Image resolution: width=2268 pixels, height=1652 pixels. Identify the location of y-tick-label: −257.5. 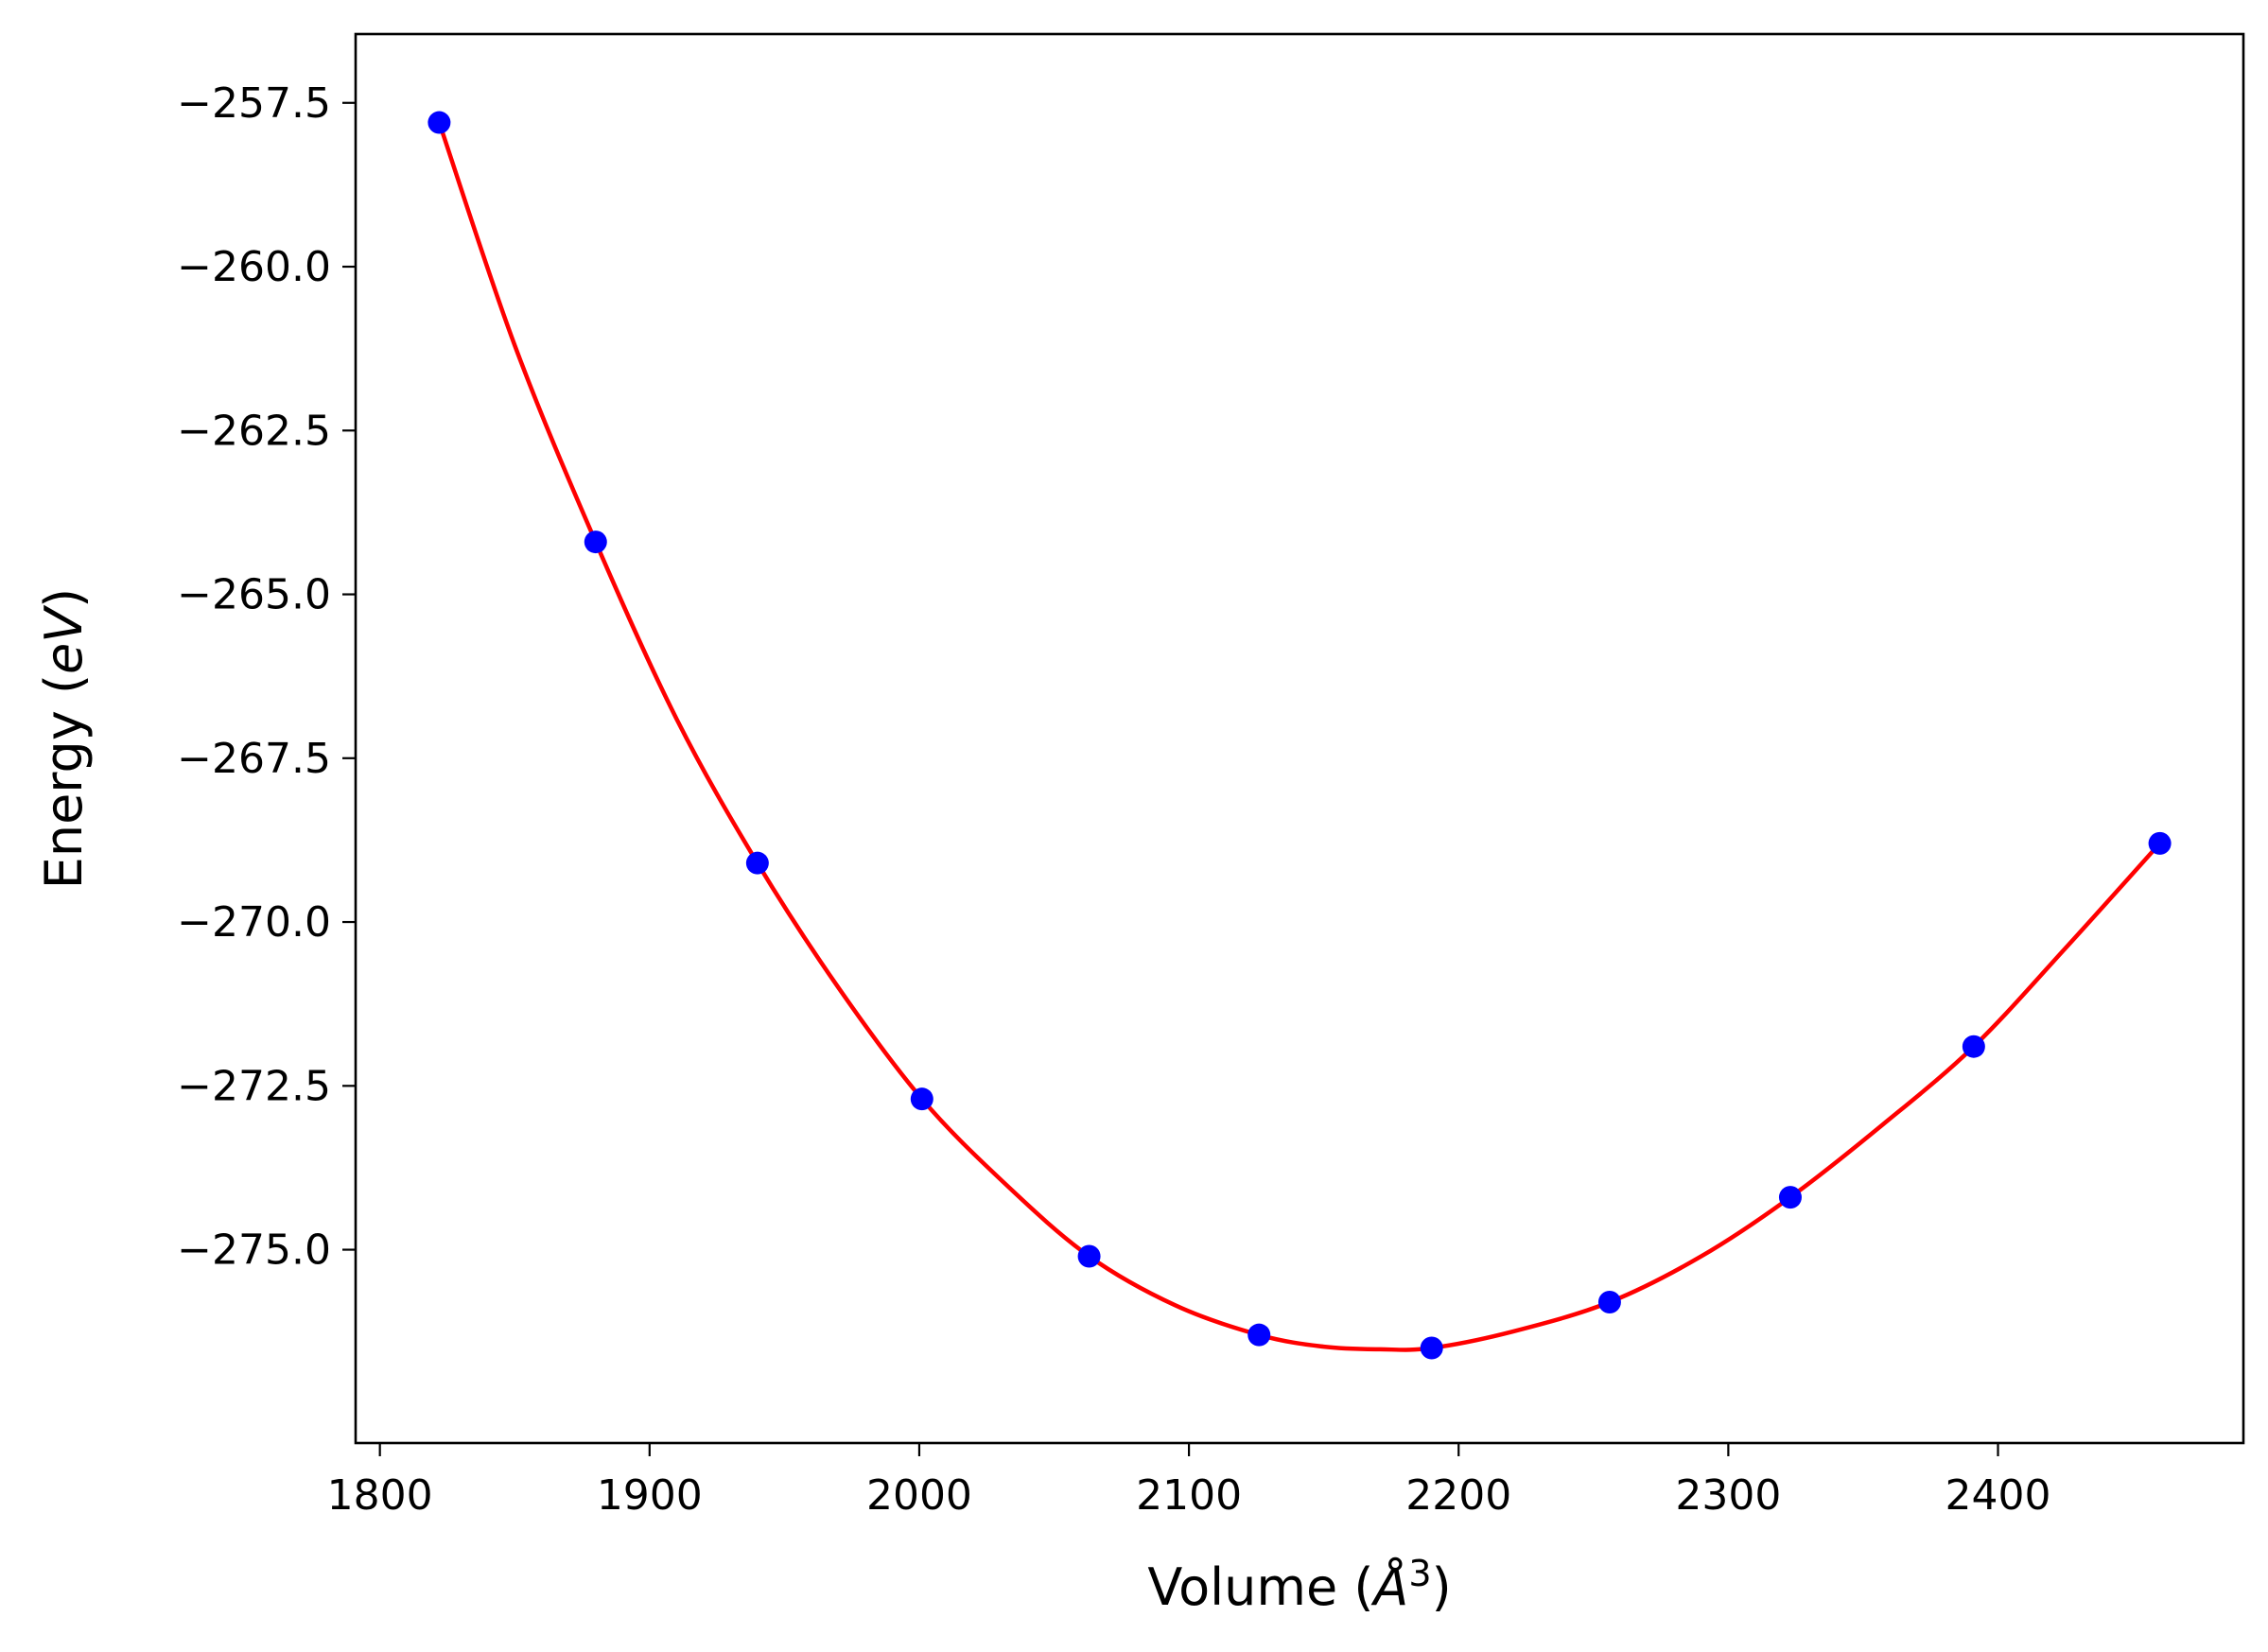
(254, 104).